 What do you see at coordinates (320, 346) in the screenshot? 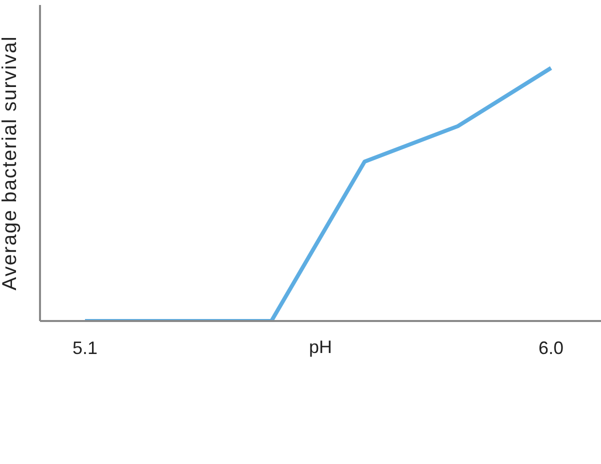
I see `x-axis-title: pH` at bounding box center [320, 346].